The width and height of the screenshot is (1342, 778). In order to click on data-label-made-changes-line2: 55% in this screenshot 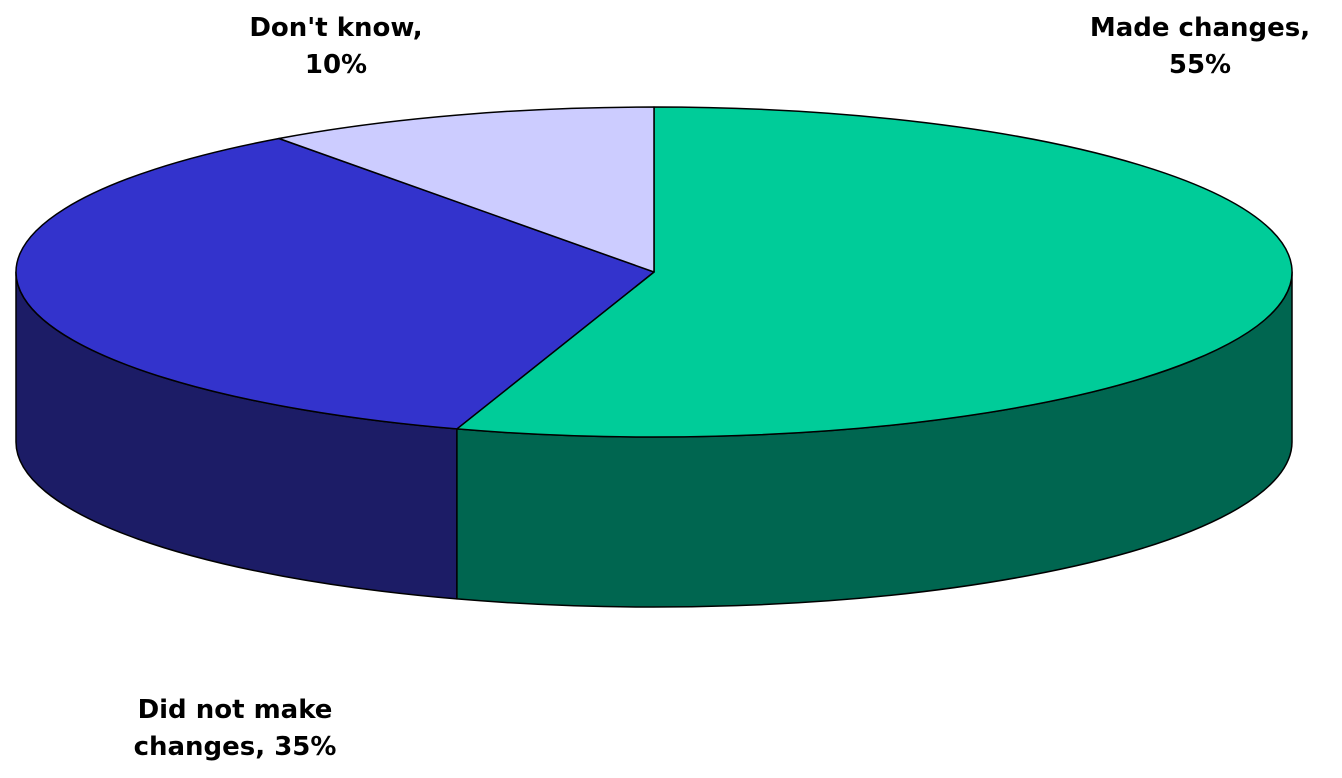, I will do `click(1200, 65)`.